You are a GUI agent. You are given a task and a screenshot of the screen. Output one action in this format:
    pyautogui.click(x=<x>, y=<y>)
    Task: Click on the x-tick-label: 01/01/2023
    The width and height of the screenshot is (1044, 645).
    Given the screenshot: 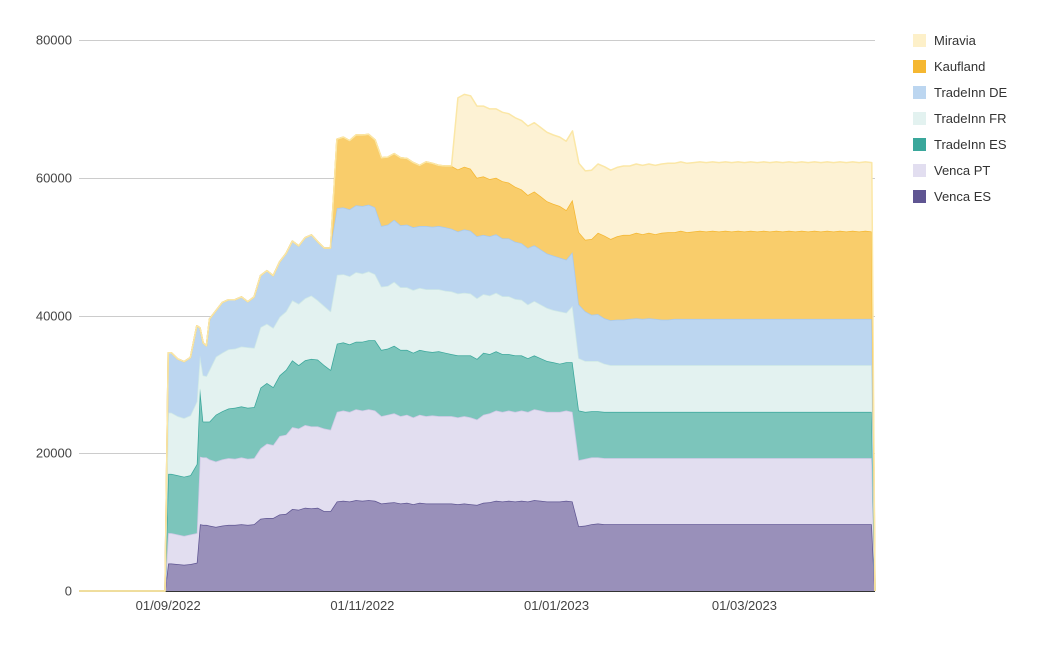 What is the action you would take?
    pyautogui.click(x=556, y=605)
    